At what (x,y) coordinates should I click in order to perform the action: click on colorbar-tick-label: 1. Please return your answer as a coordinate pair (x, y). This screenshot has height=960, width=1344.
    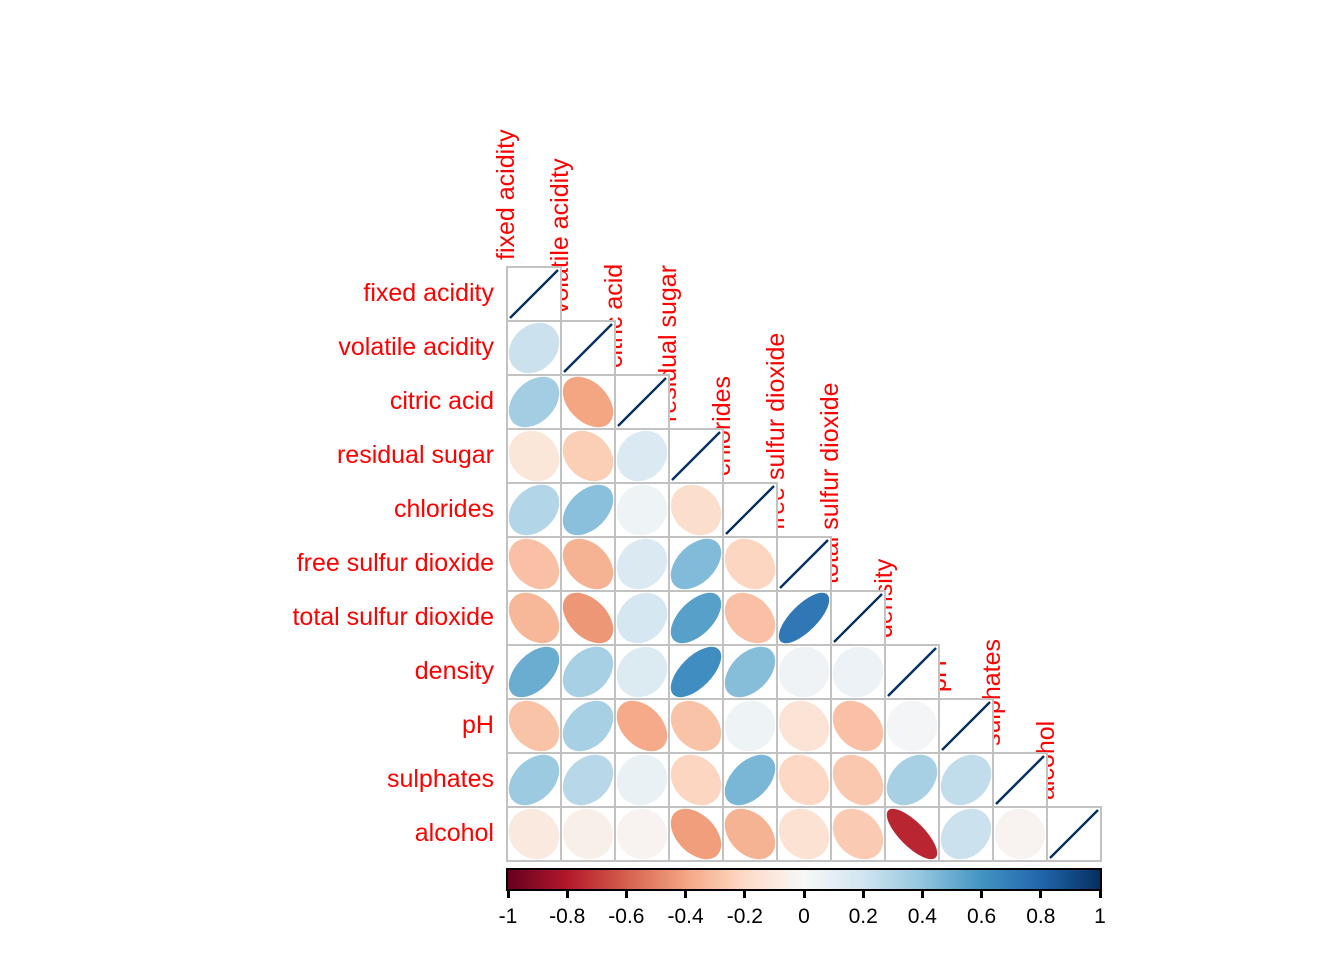
    Looking at the image, I should click on (1100, 916).